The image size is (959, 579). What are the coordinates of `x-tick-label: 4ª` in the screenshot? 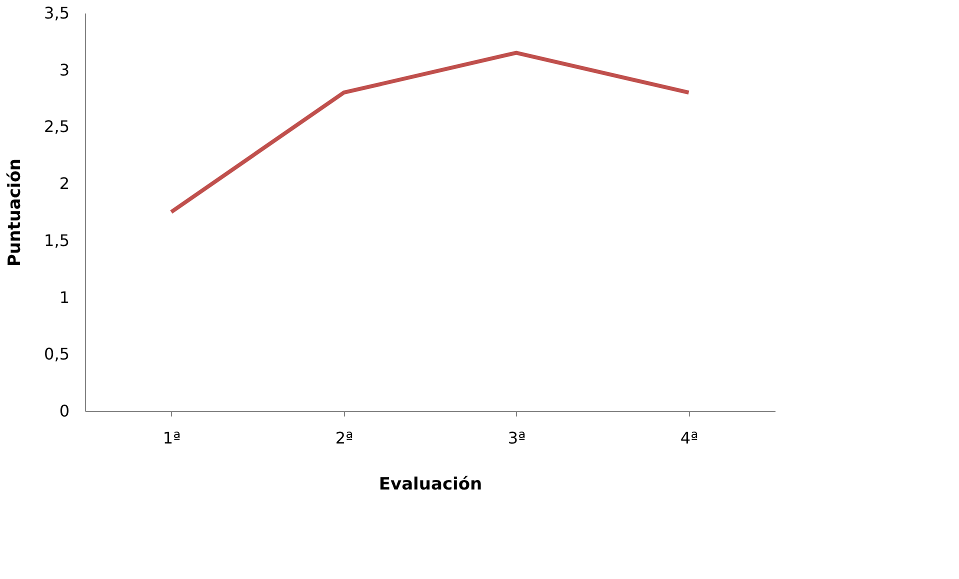 It's located at (689, 438).